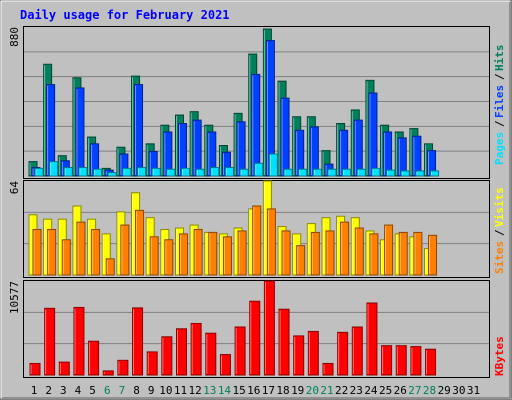 The width and height of the screenshot is (512, 400). I want to click on x-label-day-27: 27, so click(414, 390).